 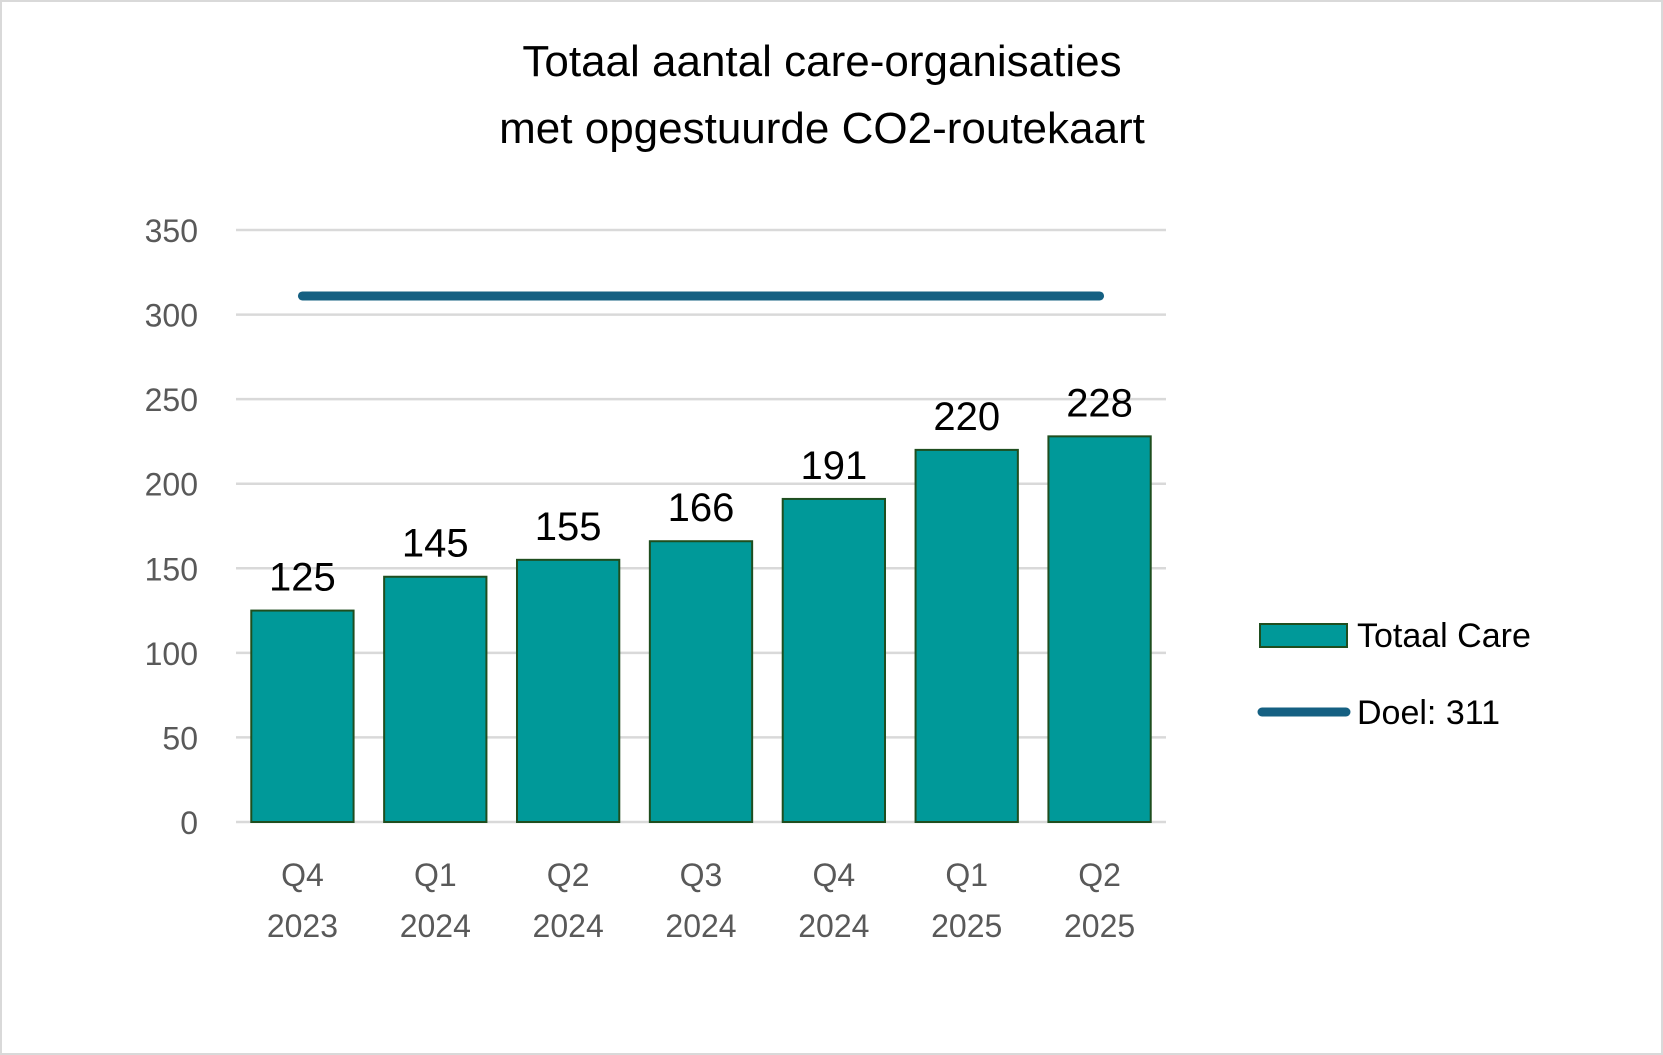 I want to click on legend-label-bar: Totaal Care, so click(x=1444, y=636).